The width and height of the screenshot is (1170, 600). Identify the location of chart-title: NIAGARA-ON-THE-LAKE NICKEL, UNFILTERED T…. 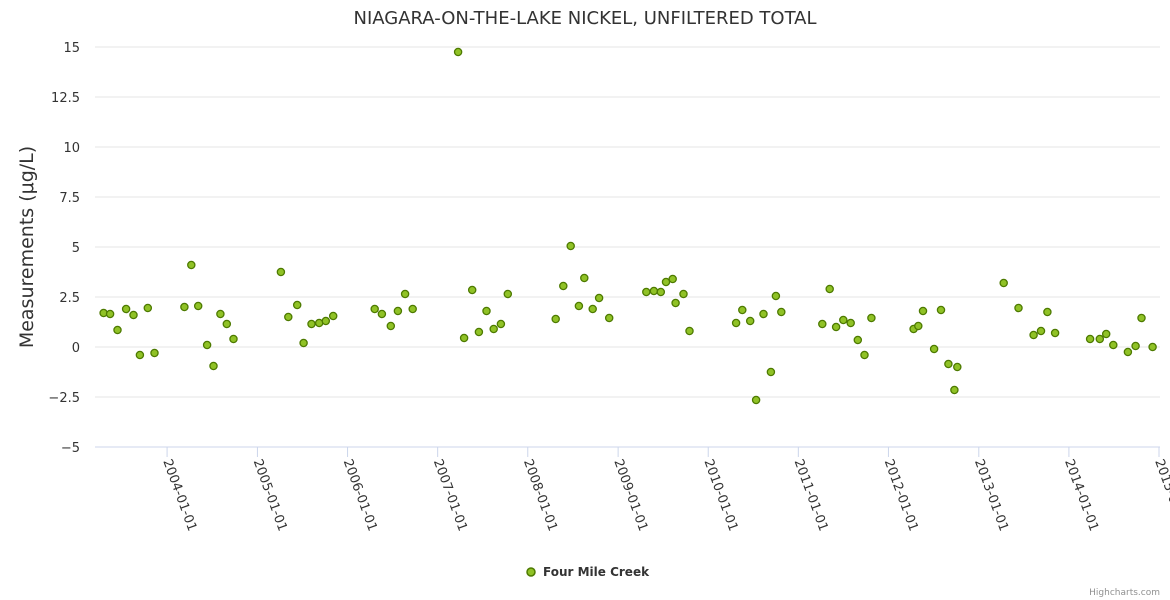
(584, 18).